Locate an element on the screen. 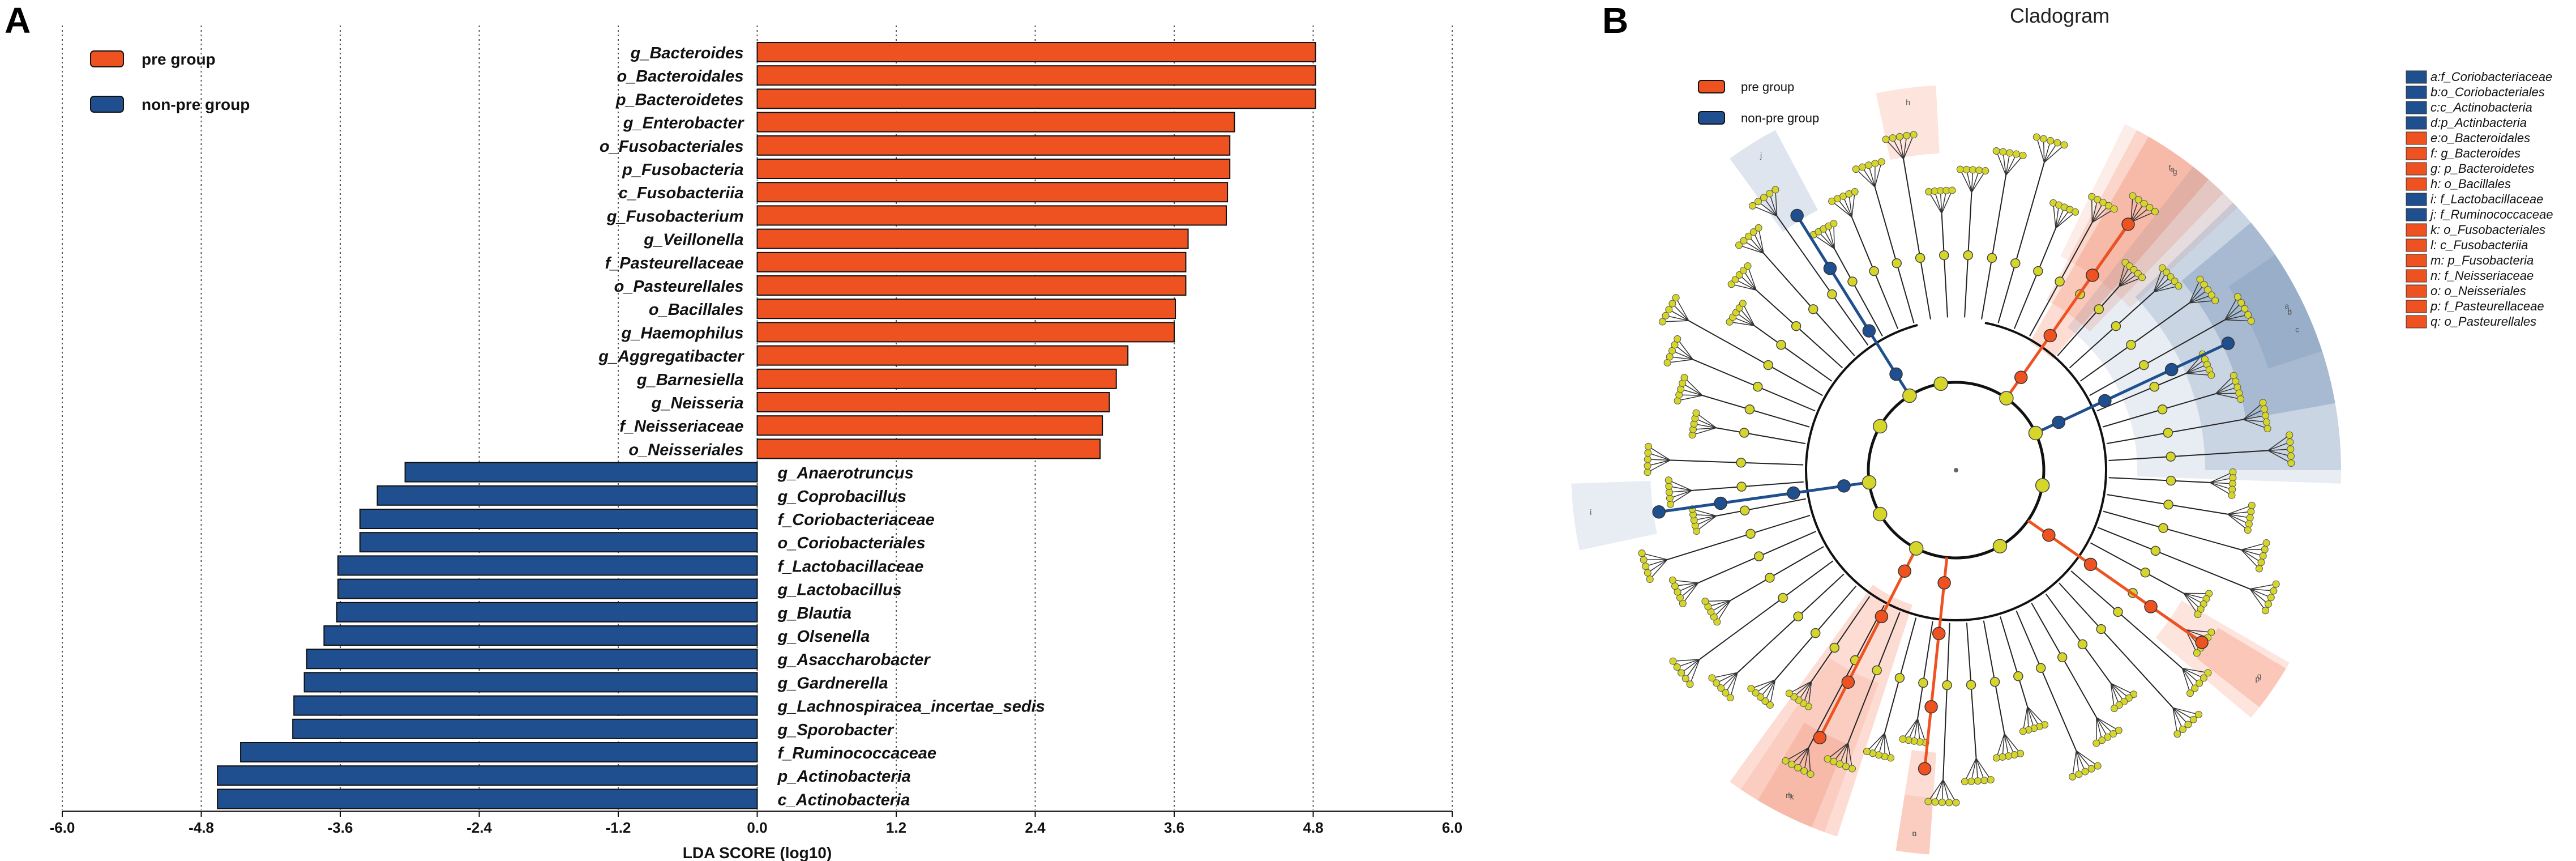 This screenshot has width=2576, height=861. x-tick-label: -1.2 is located at coordinates (618, 827).